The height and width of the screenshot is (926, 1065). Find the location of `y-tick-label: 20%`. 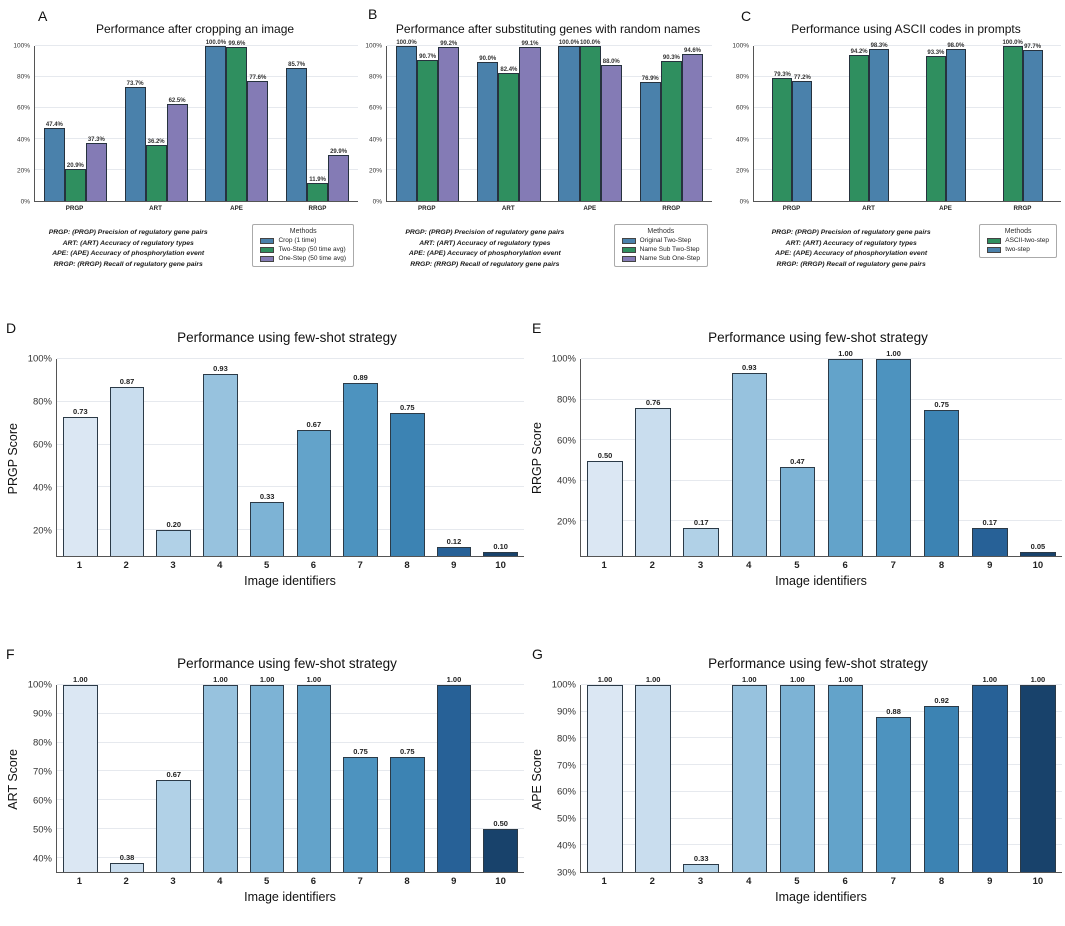

y-tick-label: 20% is located at coordinates (375, 171).